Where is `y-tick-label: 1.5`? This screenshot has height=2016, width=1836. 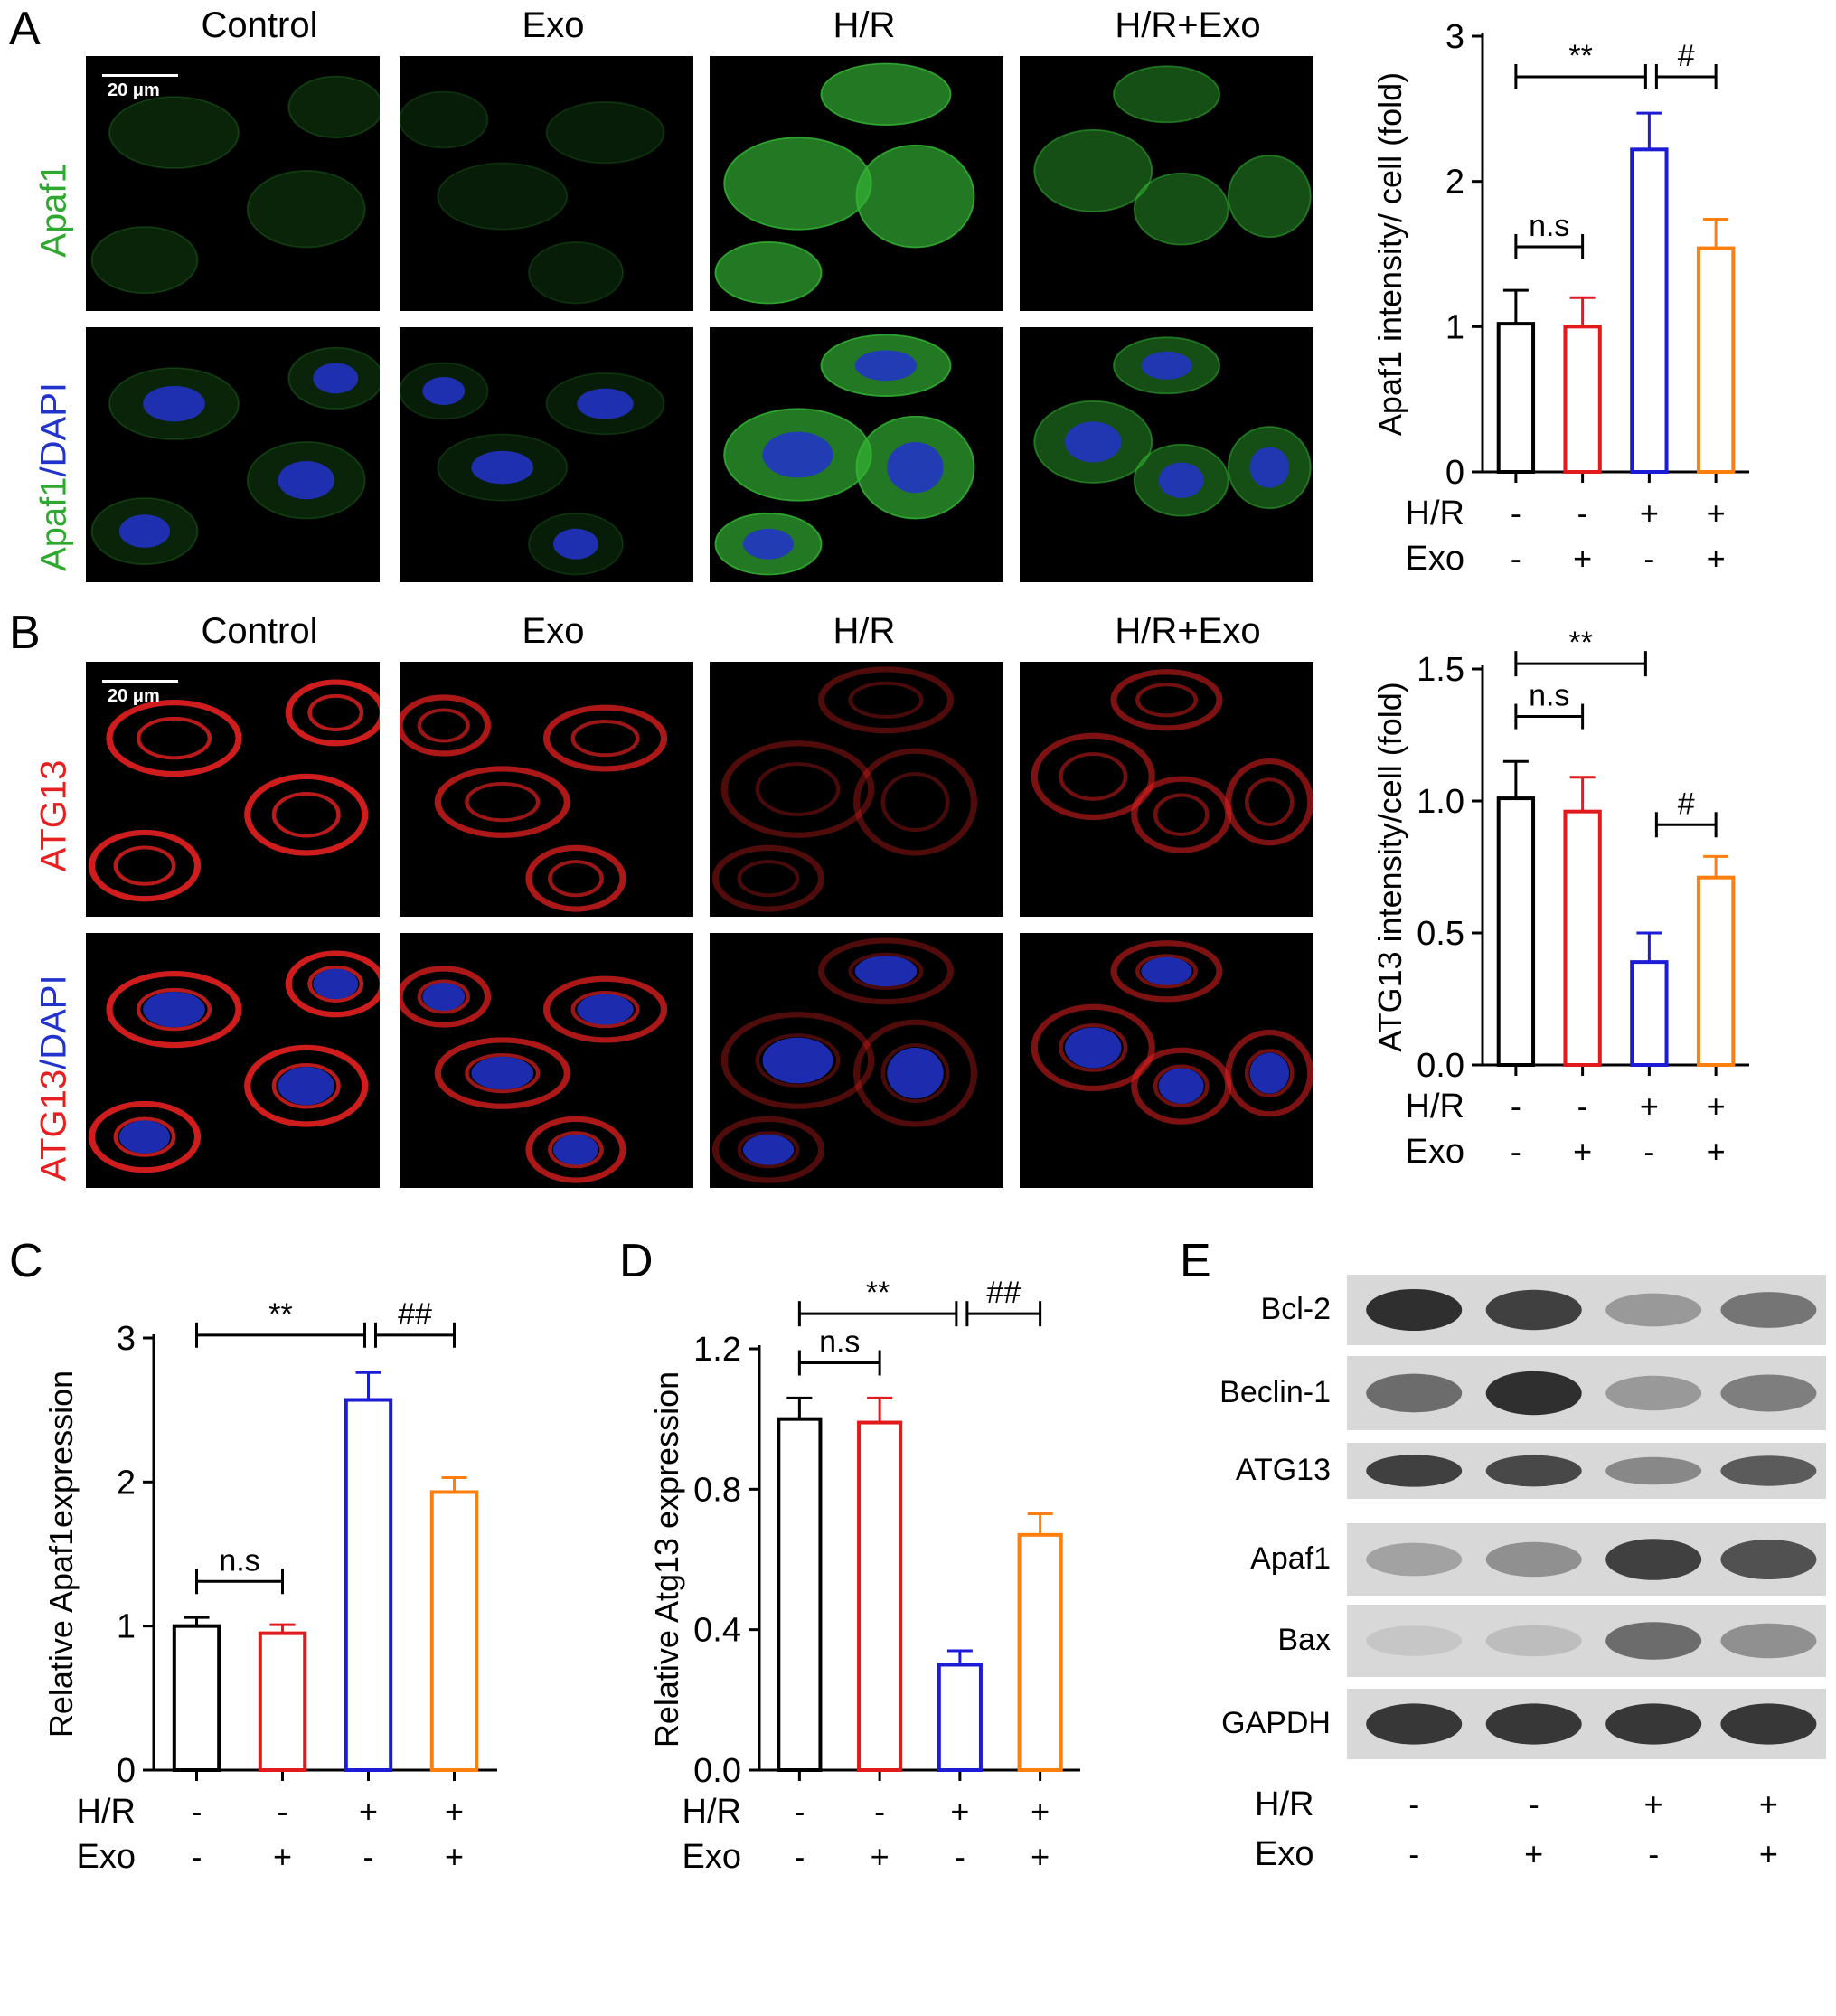
y-tick-label: 1.5 is located at coordinates (1440, 670).